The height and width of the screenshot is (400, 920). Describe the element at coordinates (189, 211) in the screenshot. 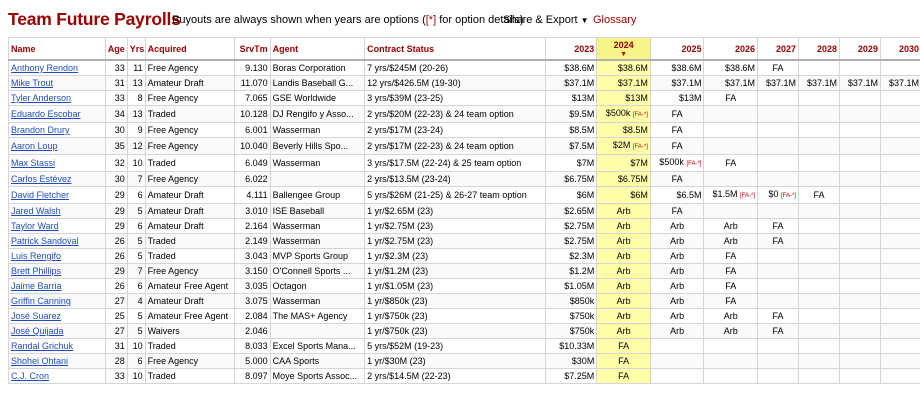

I see `acquired-cell: Amateur Draft` at that location.